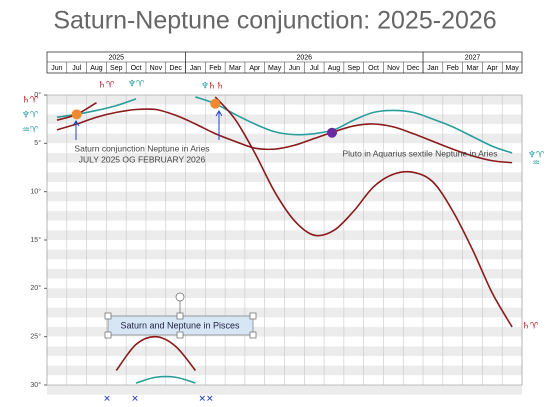  I want to click on y-tick-label: 0°, so click(37, 95).